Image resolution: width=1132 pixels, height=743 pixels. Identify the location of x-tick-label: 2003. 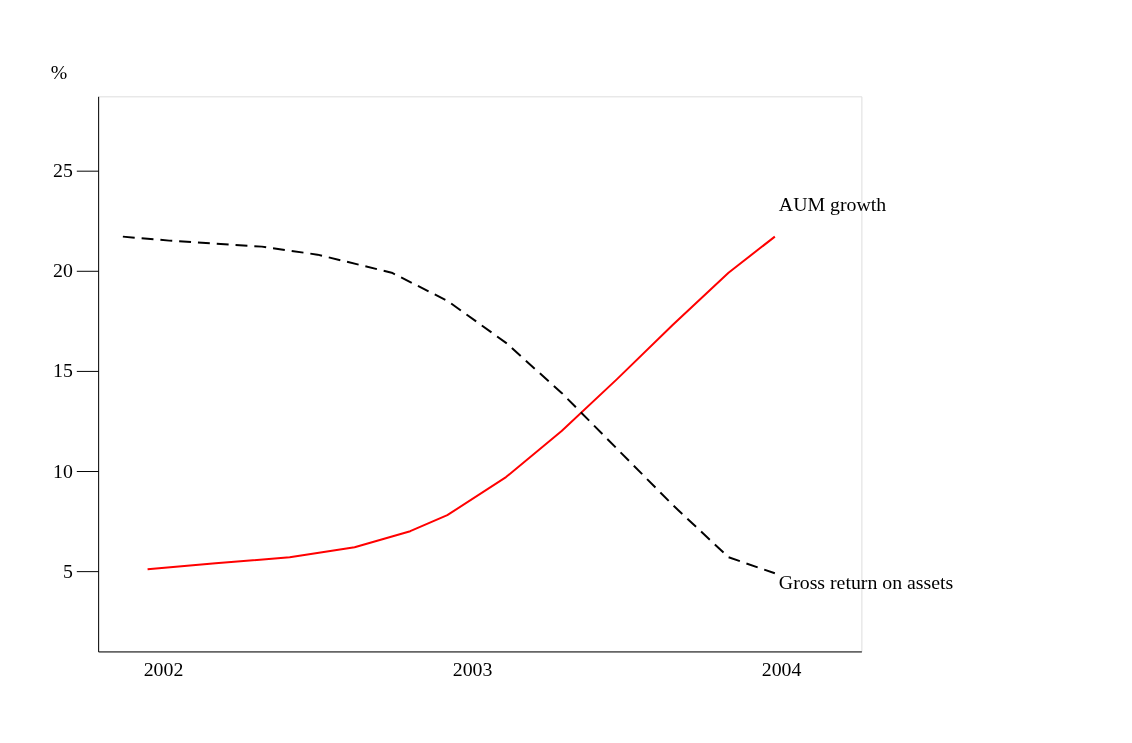
(472, 668).